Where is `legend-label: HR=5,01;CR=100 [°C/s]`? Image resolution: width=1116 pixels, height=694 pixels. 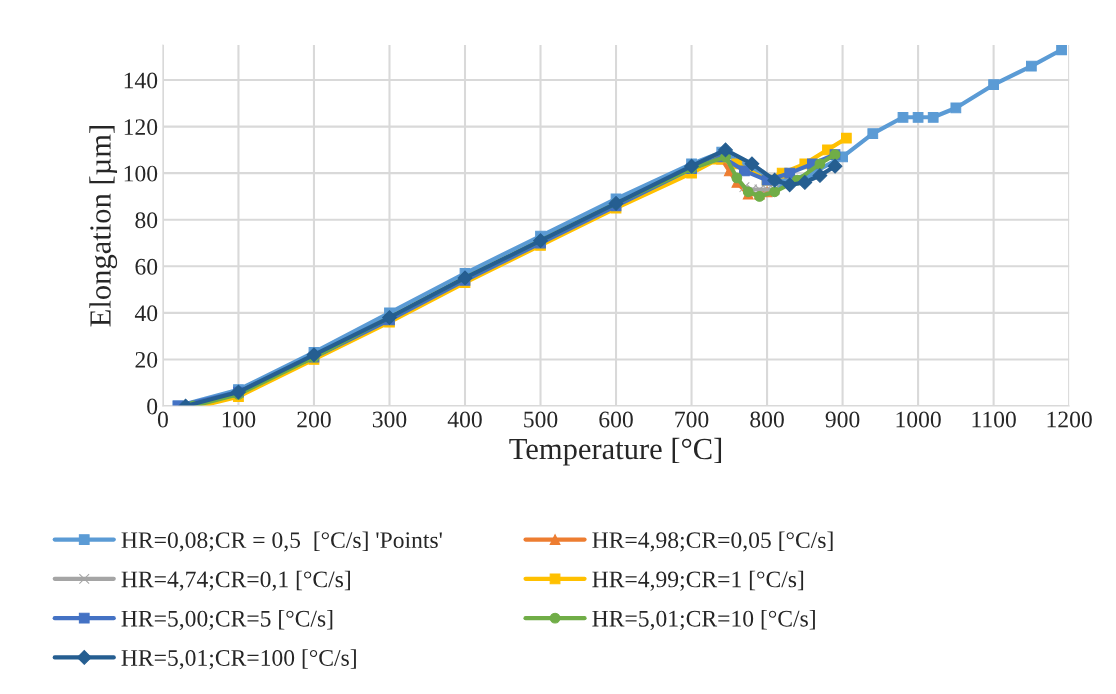 legend-label: HR=5,01;CR=100 [°C/s] is located at coordinates (238, 659).